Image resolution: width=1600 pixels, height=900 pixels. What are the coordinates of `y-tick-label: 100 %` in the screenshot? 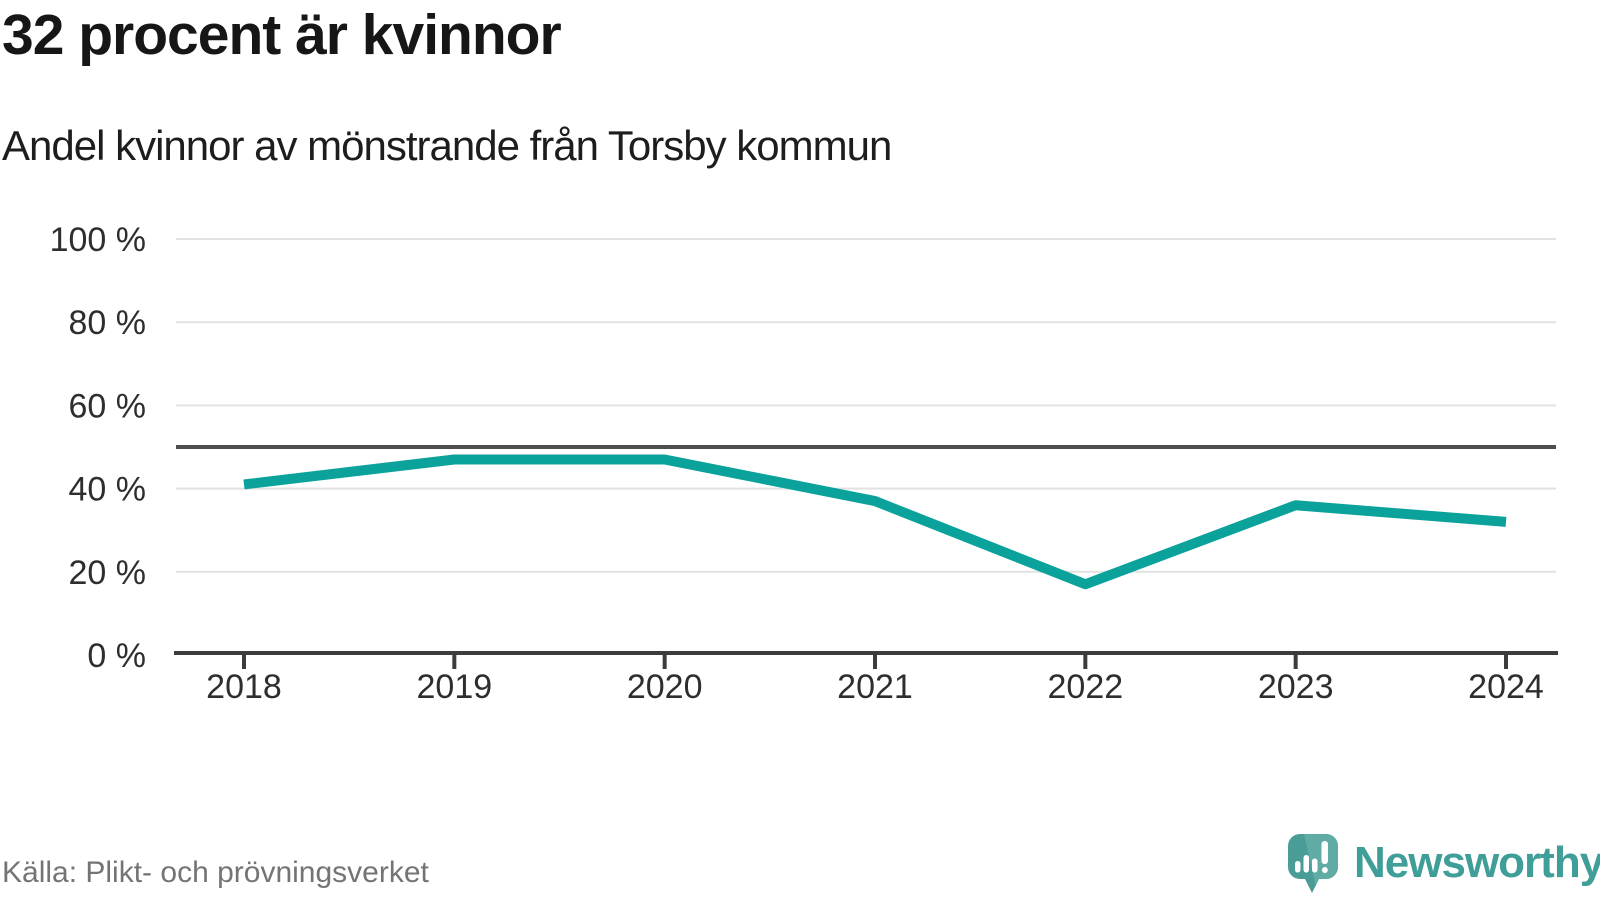 It's located at (98, 240).